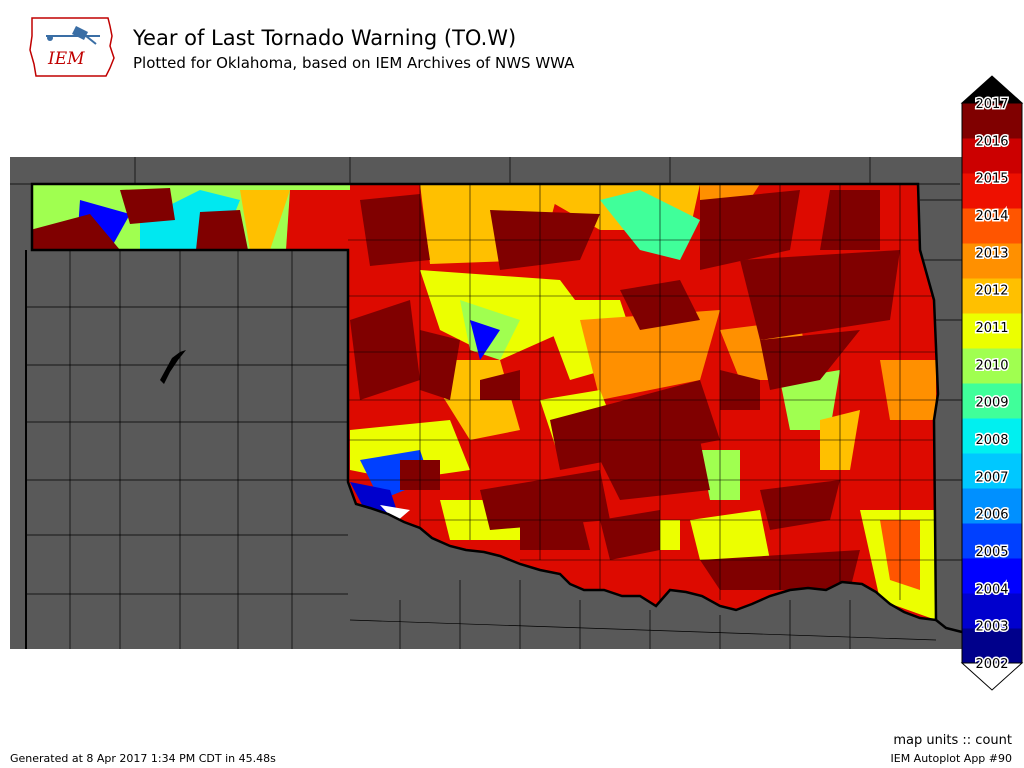 This screenshot has width=1024, height=768. What do you see at coordinates (991, 627) in the screenshot?
I see `legend-label-2003: 2003` at bounding box center [991, 627].